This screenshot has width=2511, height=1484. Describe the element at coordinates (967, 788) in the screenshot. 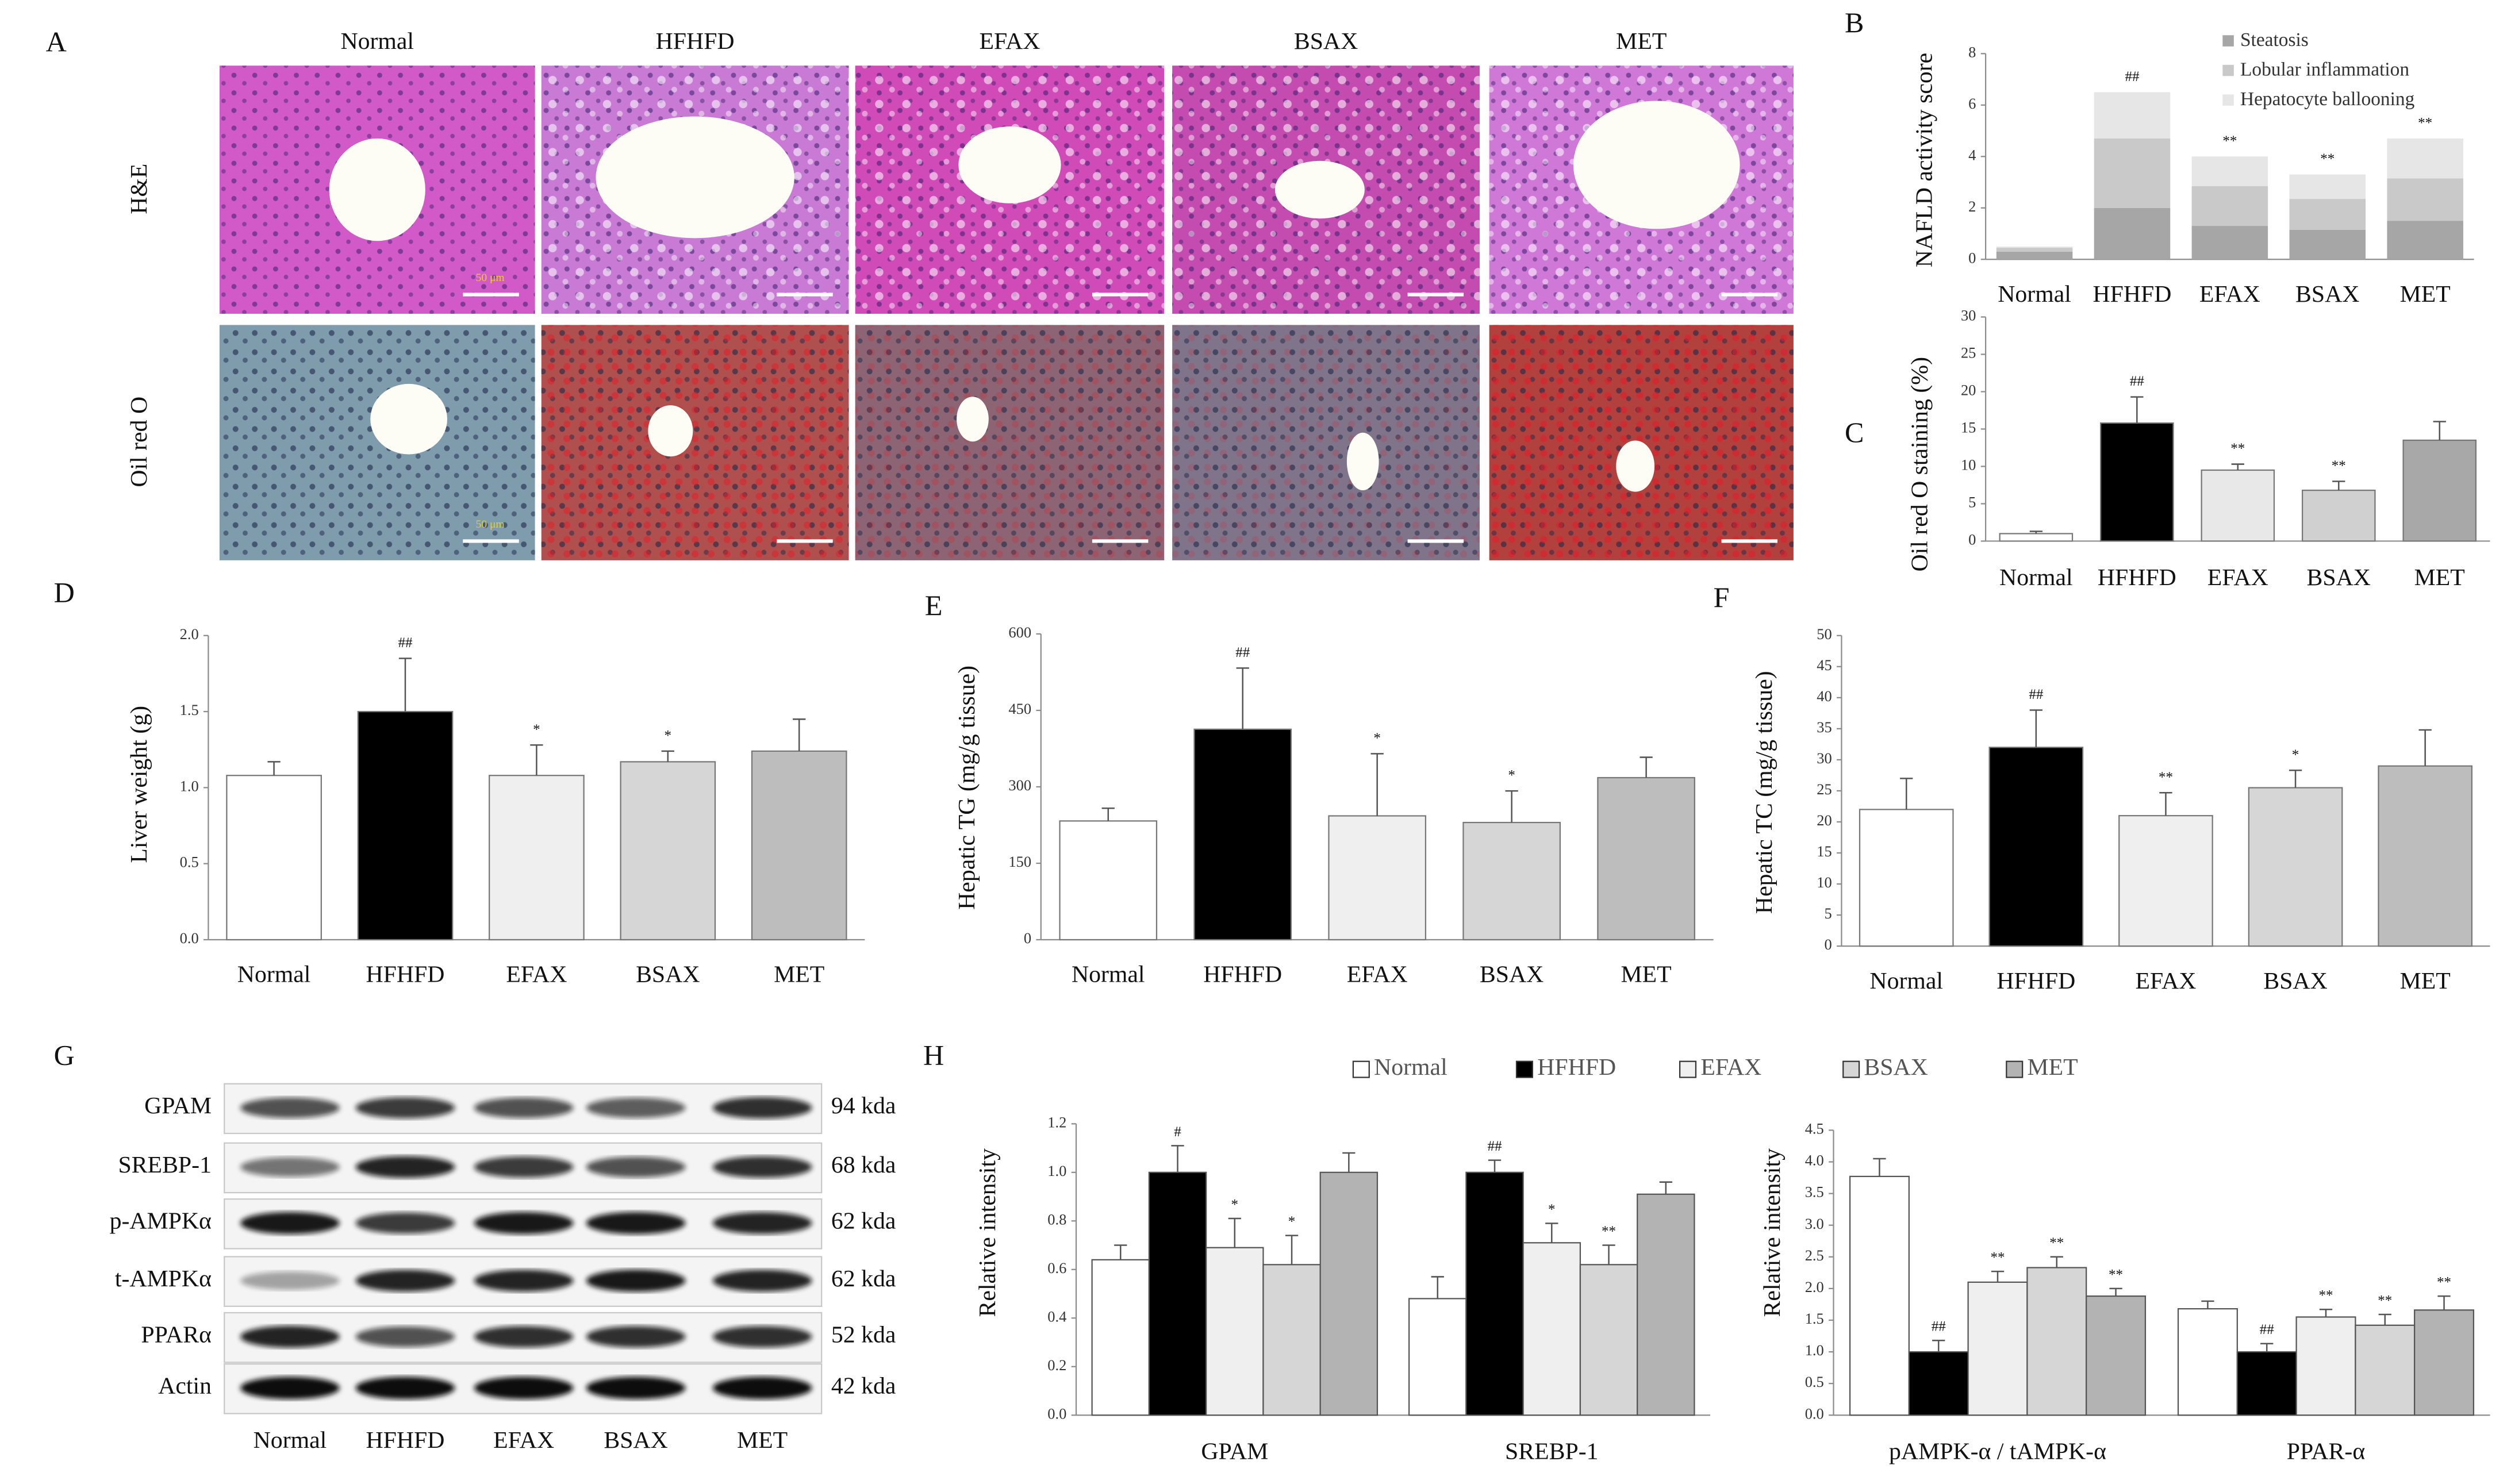

I see `y-axis-label: Hepatic TG (mg/g tissue)` at that location.